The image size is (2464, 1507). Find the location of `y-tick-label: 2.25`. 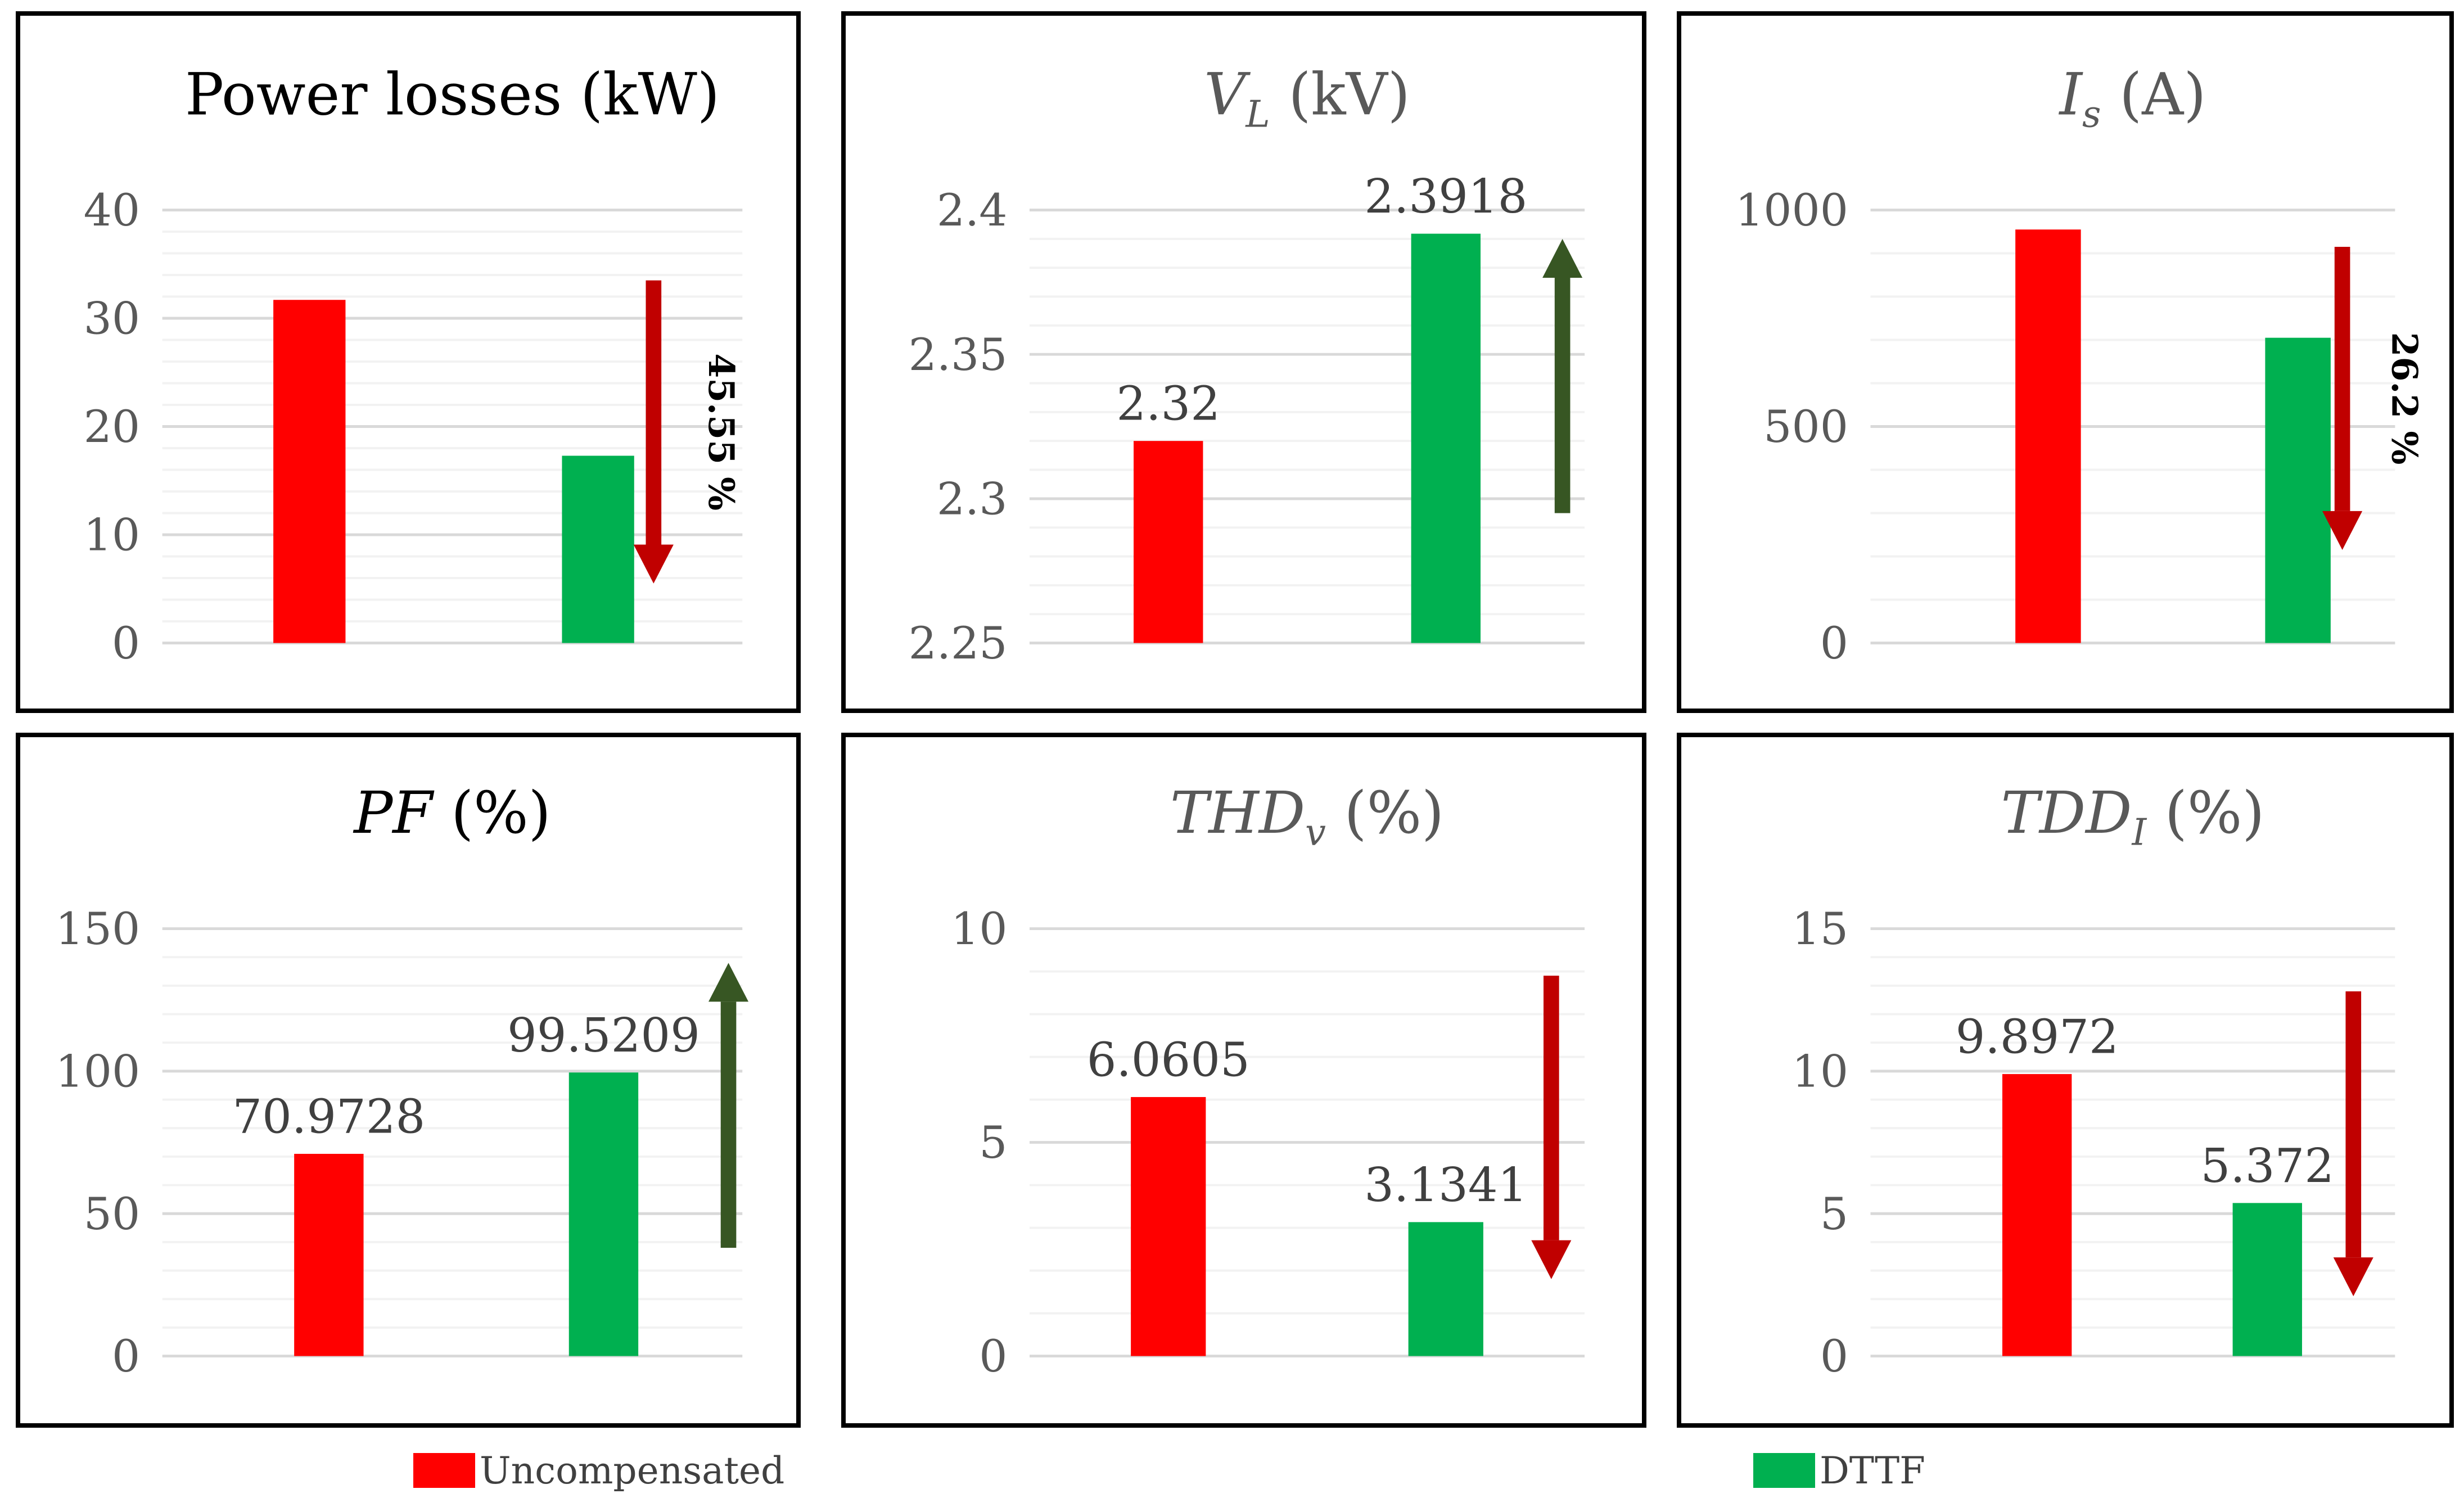

y-tick-label: 2.25 is located at coordinates (958, 643).